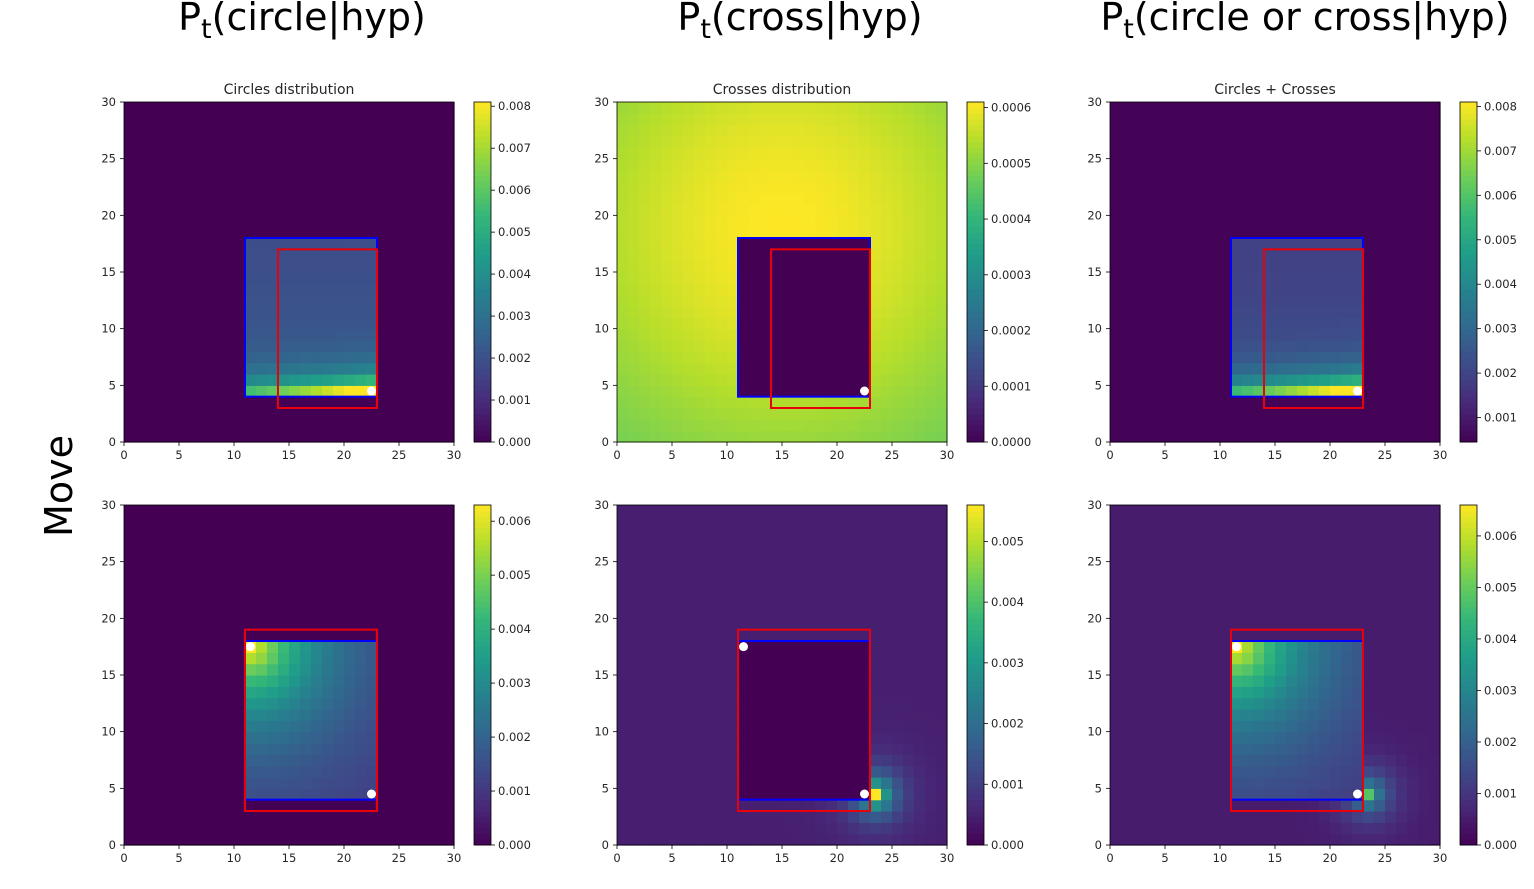  I want to click on x-tick-label: 5, so click(178, 455).